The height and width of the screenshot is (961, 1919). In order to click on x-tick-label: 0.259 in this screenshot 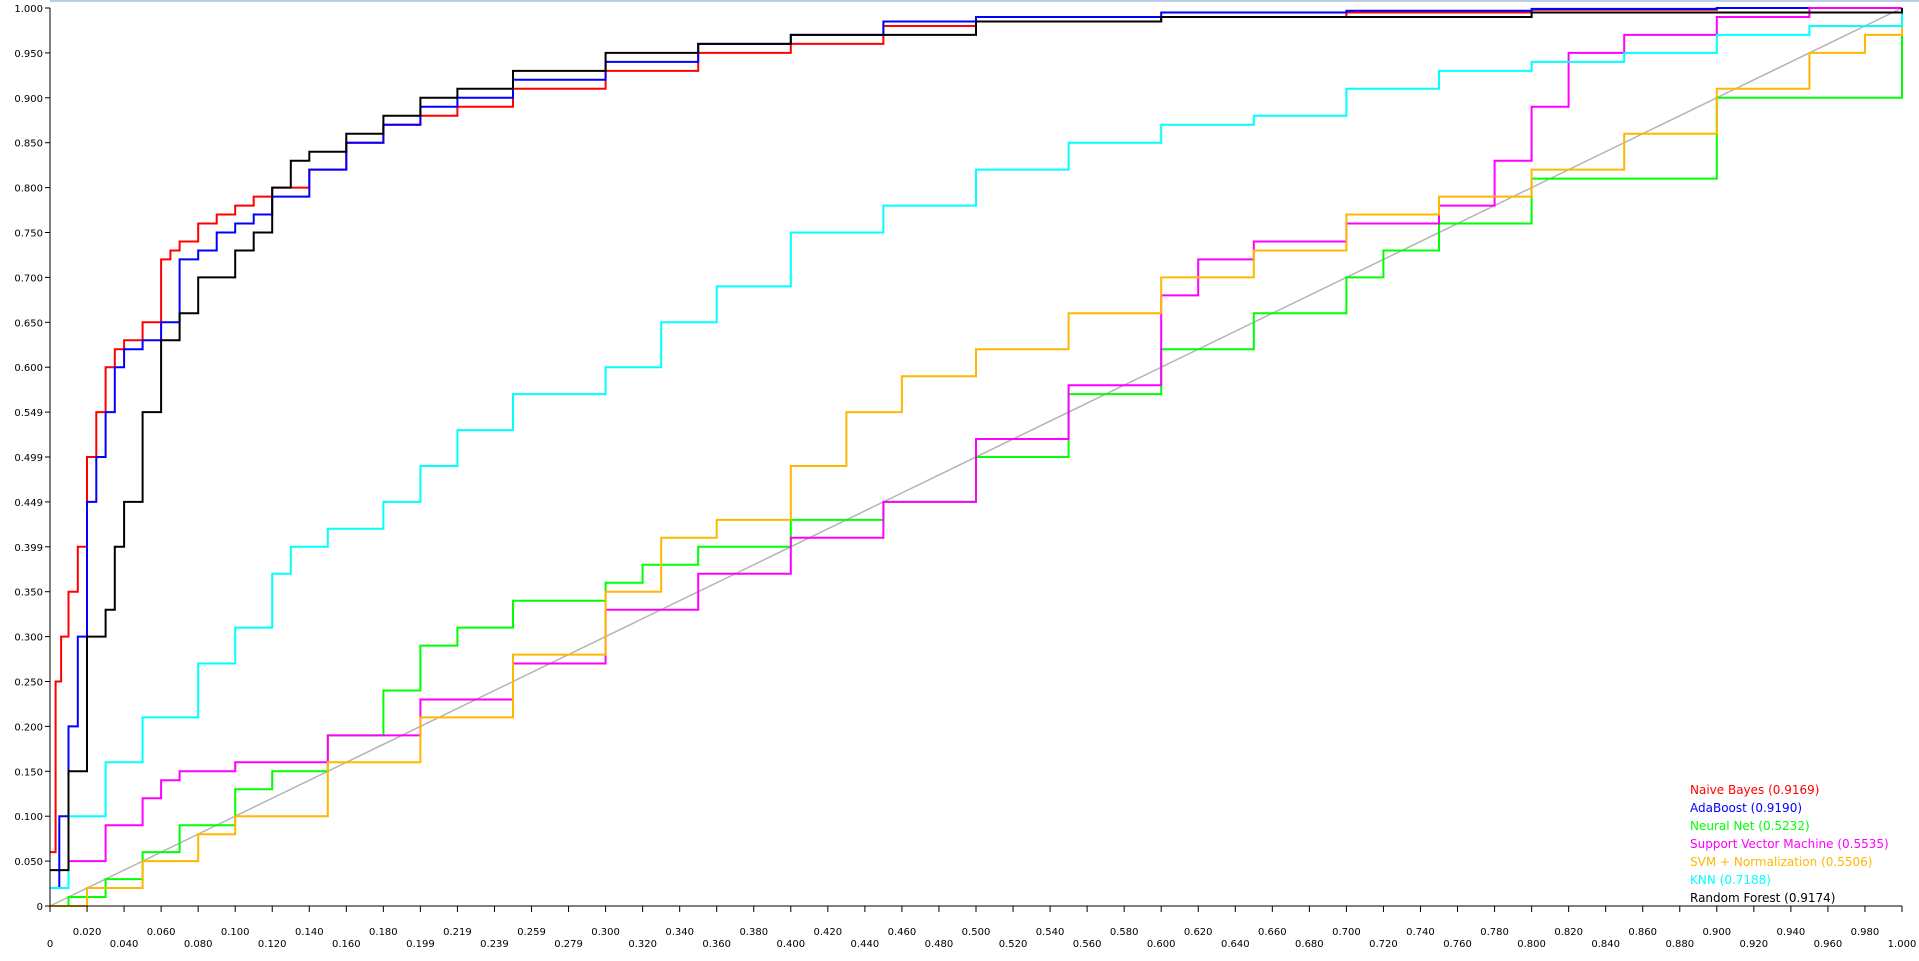, I will do `click(531, 932)`.